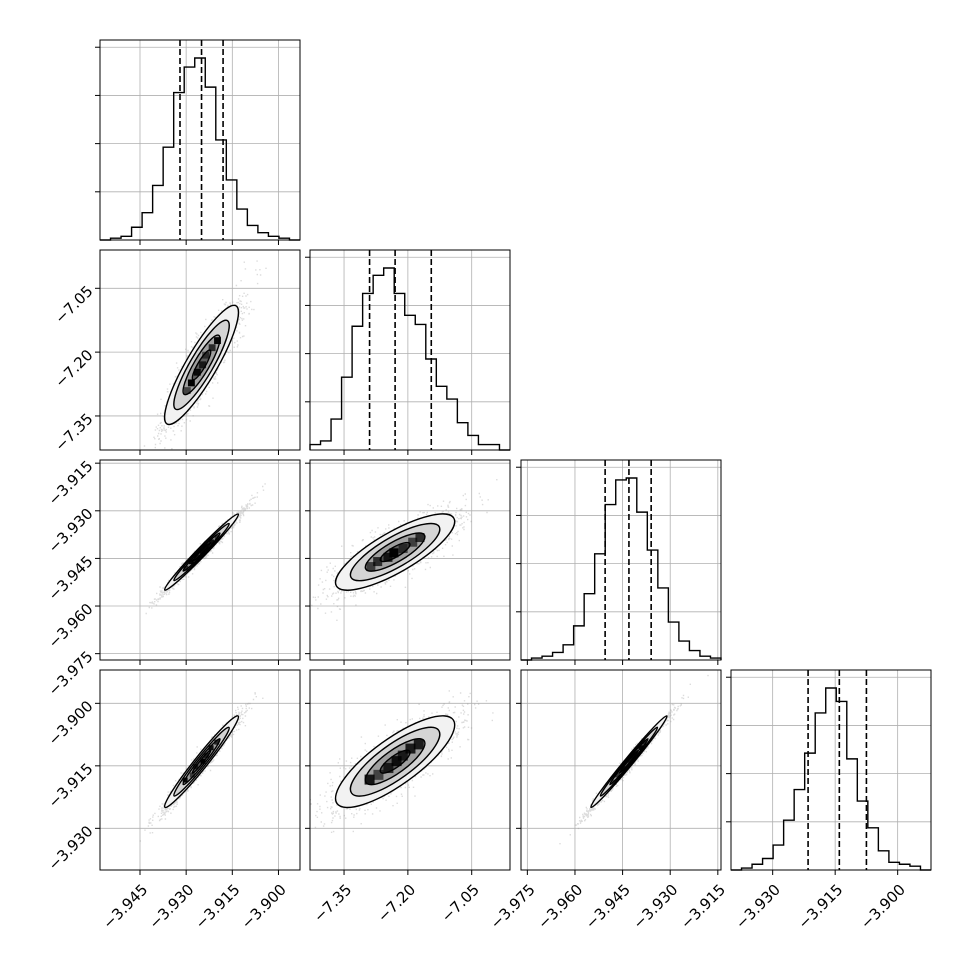 The width and height of the screenshot is (970, 974). What do you see at coordinates (71, 723) in the screenshot?
I see `y-tick-label-3-2: −3.900` at bounding box center [71, 723].